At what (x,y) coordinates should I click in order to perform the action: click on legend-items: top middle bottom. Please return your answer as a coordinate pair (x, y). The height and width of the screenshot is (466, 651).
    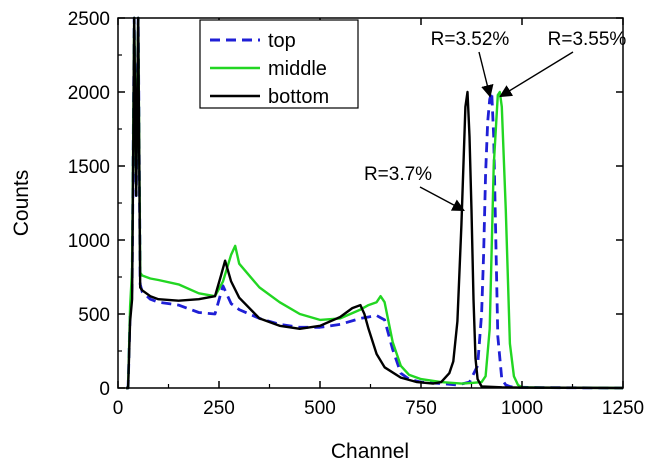
    Looking at the image, I should click on (269, 69).